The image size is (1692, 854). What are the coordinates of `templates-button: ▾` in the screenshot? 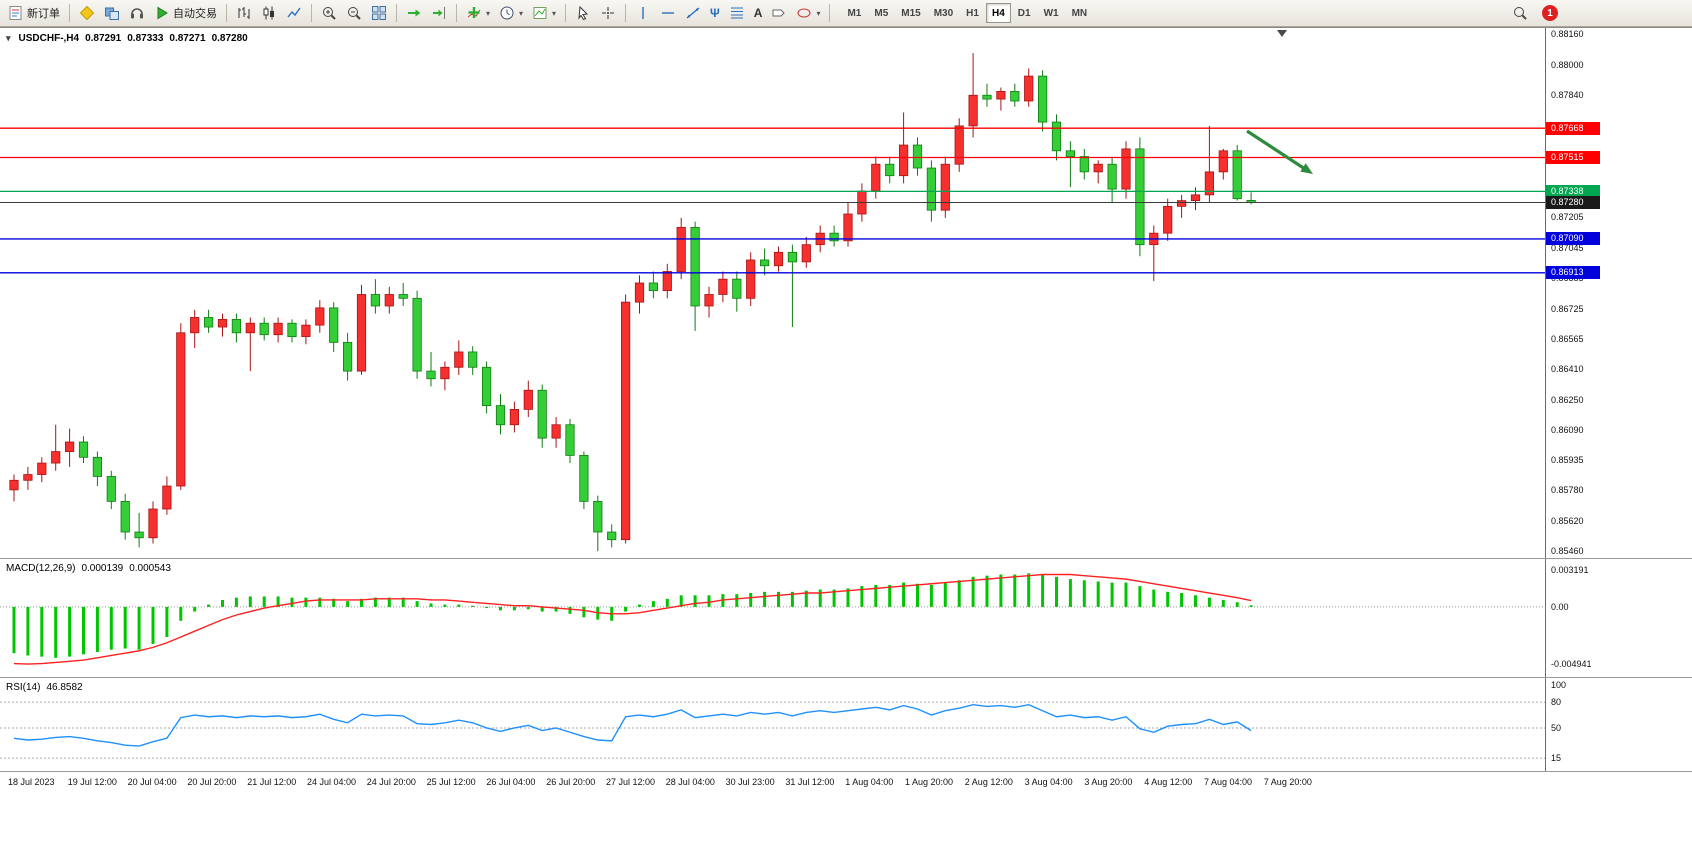 It's located at (544, 13).